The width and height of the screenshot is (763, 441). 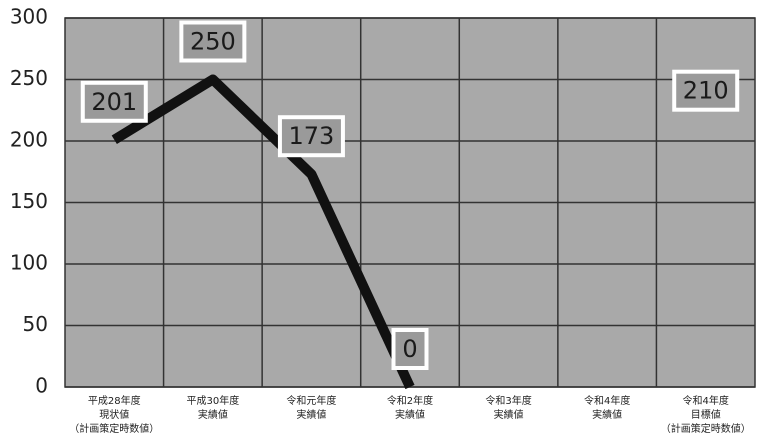 What do you see at coordinates (41, 386) in the screenshot?
I see `y-tick-label: 0` at bounding box center [41, 386].